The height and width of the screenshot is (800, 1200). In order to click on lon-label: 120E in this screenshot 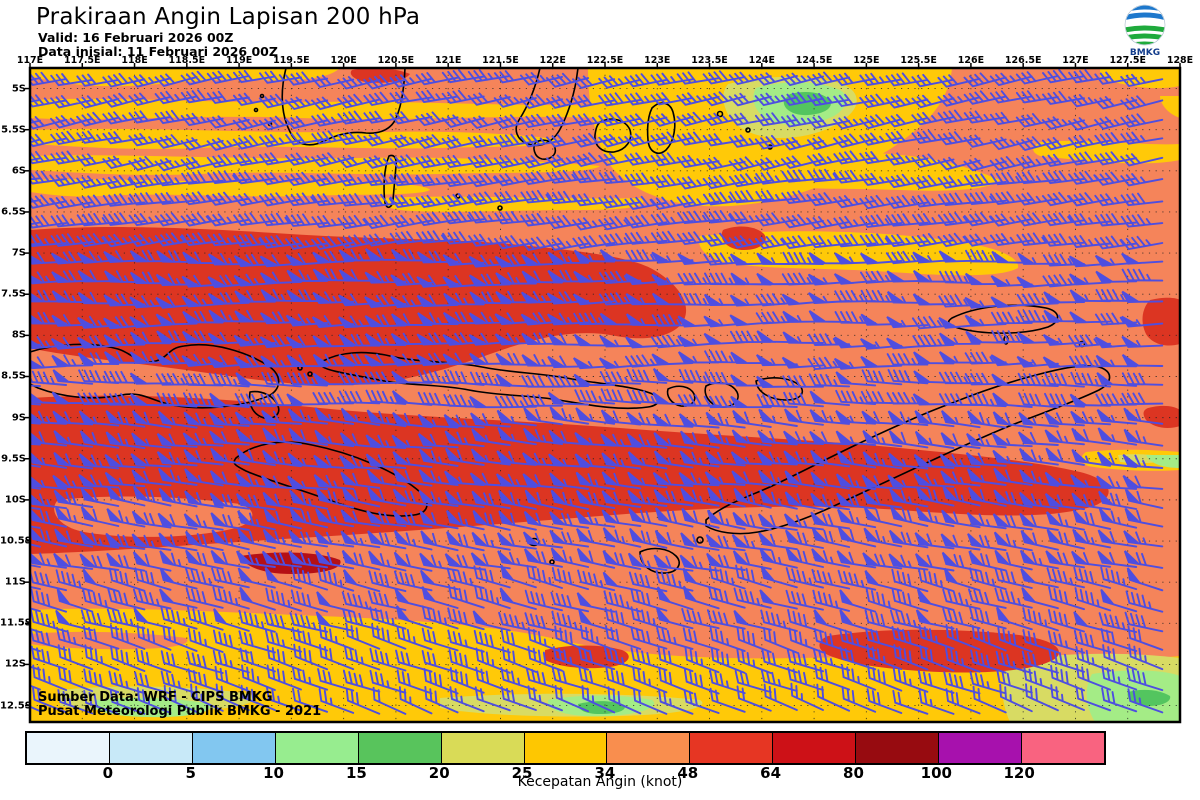, I will do `click(343, 60)`.